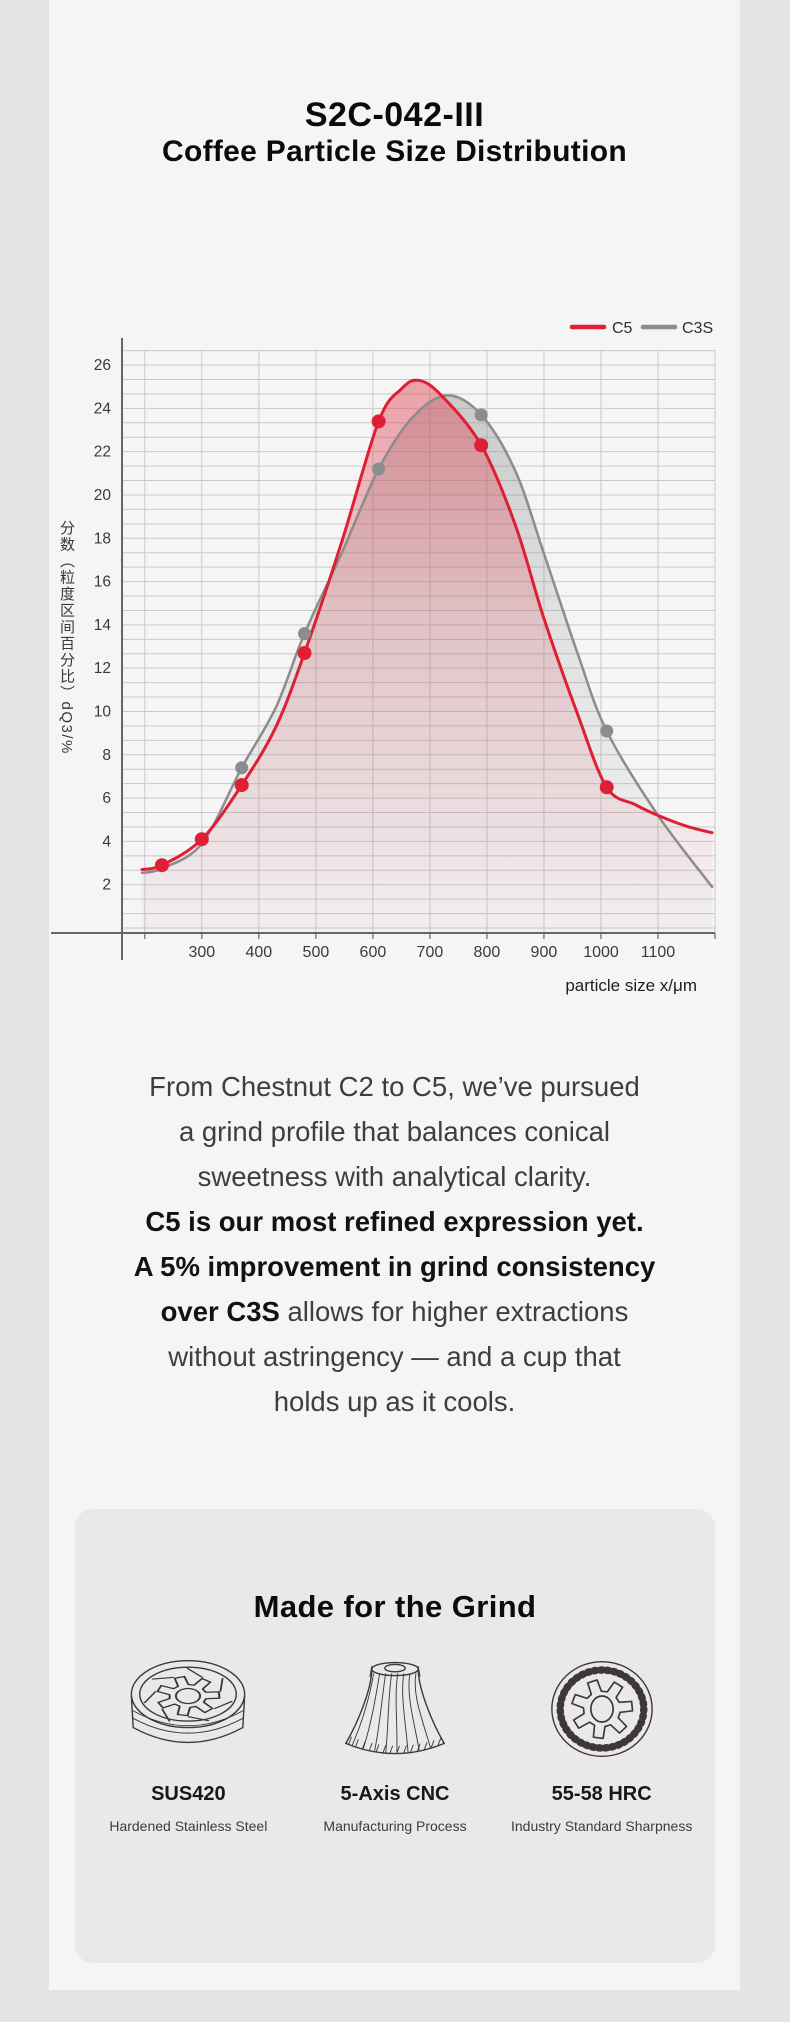 The width and height of the screenshot is (790, 2022). What do you see at coordinates (394, 1401) in the screenshot?
I see `body-line: holds up as it cools.` at bounding box center [394, 1401].